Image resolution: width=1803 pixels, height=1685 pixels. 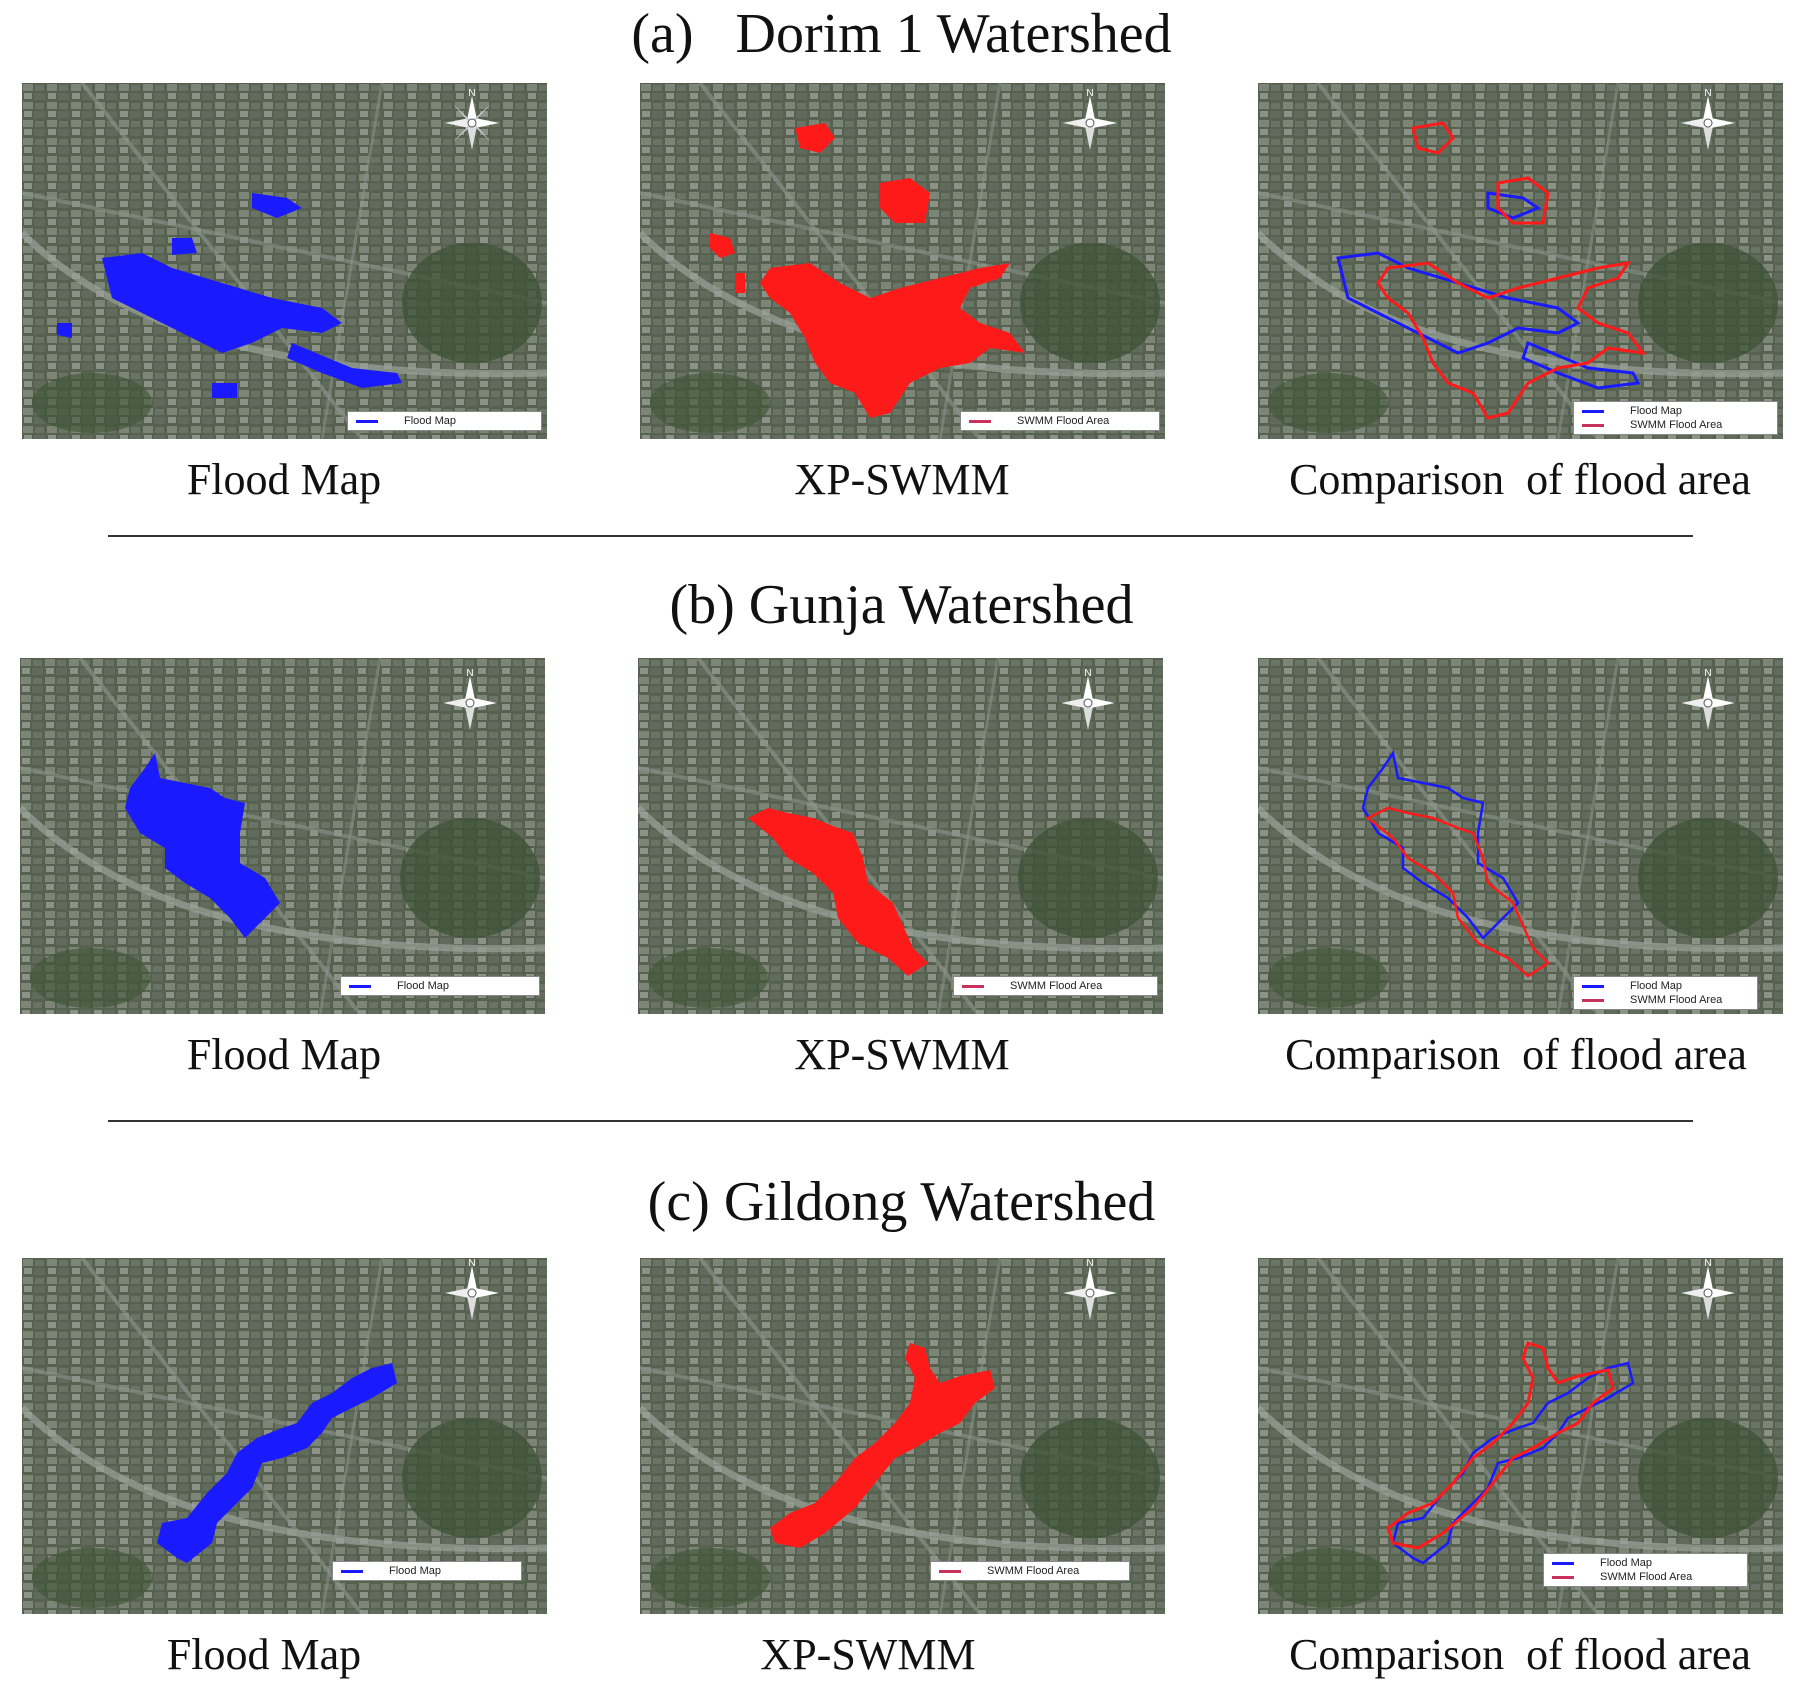 I want to click on map-panel-gildong-xp-swmm: N SWMM Flood Area, so click(x=902, y=1436).